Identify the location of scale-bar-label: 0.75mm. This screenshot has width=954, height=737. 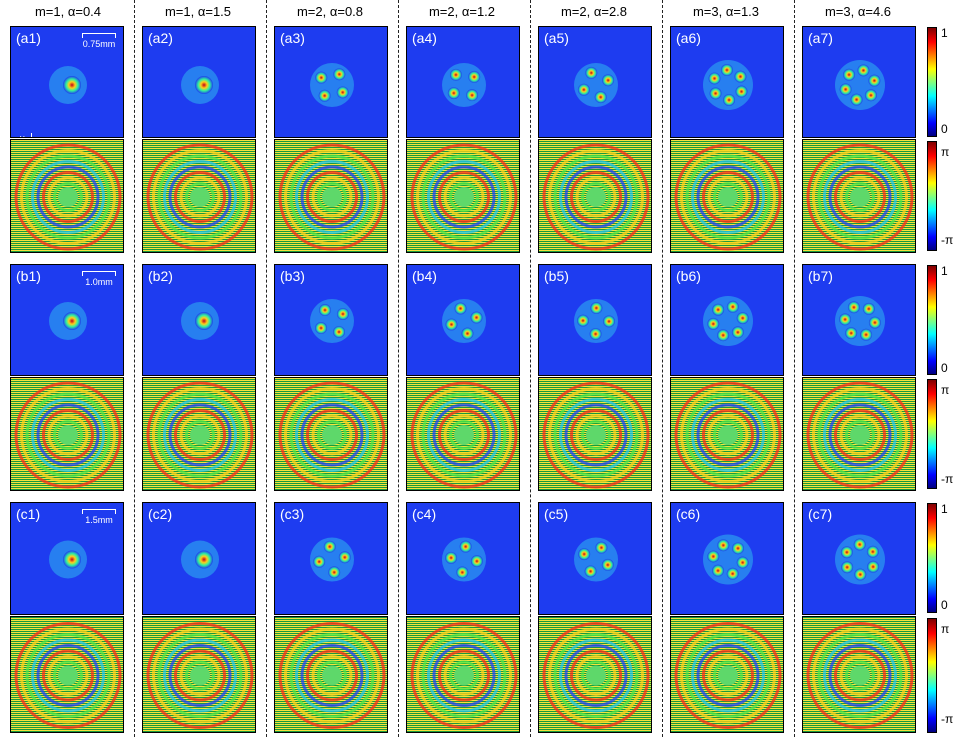
(99, 44).